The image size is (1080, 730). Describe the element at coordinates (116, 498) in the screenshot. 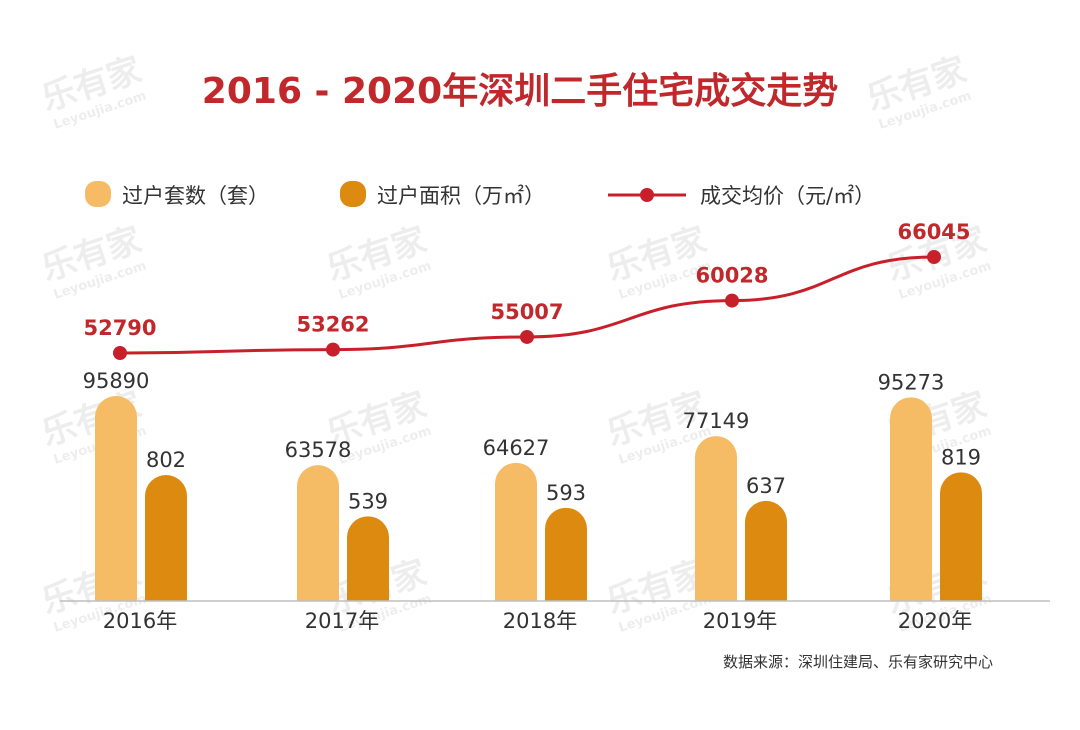

I see `bar-count-2016年` at that location.